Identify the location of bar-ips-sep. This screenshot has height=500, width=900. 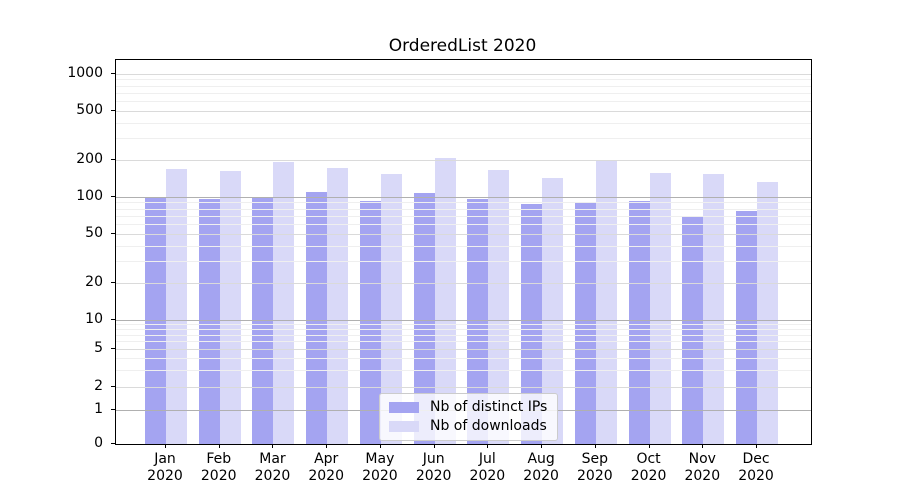
(585, 323).